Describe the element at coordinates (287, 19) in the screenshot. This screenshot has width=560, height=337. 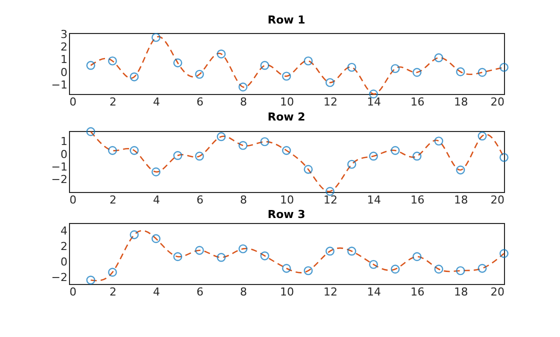
I see `chart-title: Row 1` at that location.